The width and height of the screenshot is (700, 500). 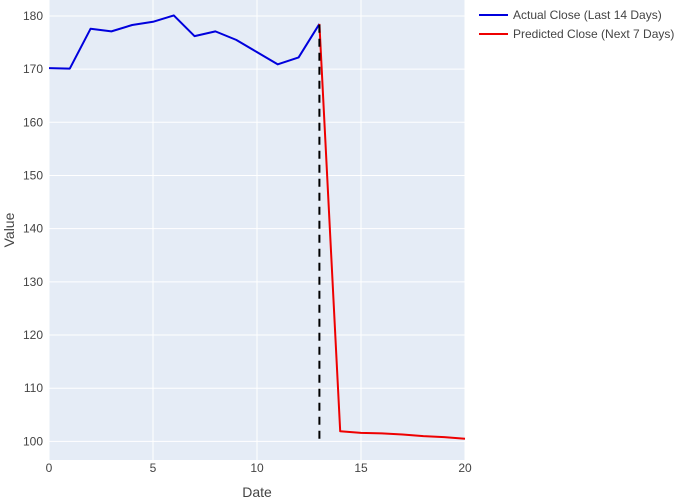 What do you see at coordinates (184, 42) in the screenshot?
I see `series-line-actual-close` at bounding box center [184, 42].